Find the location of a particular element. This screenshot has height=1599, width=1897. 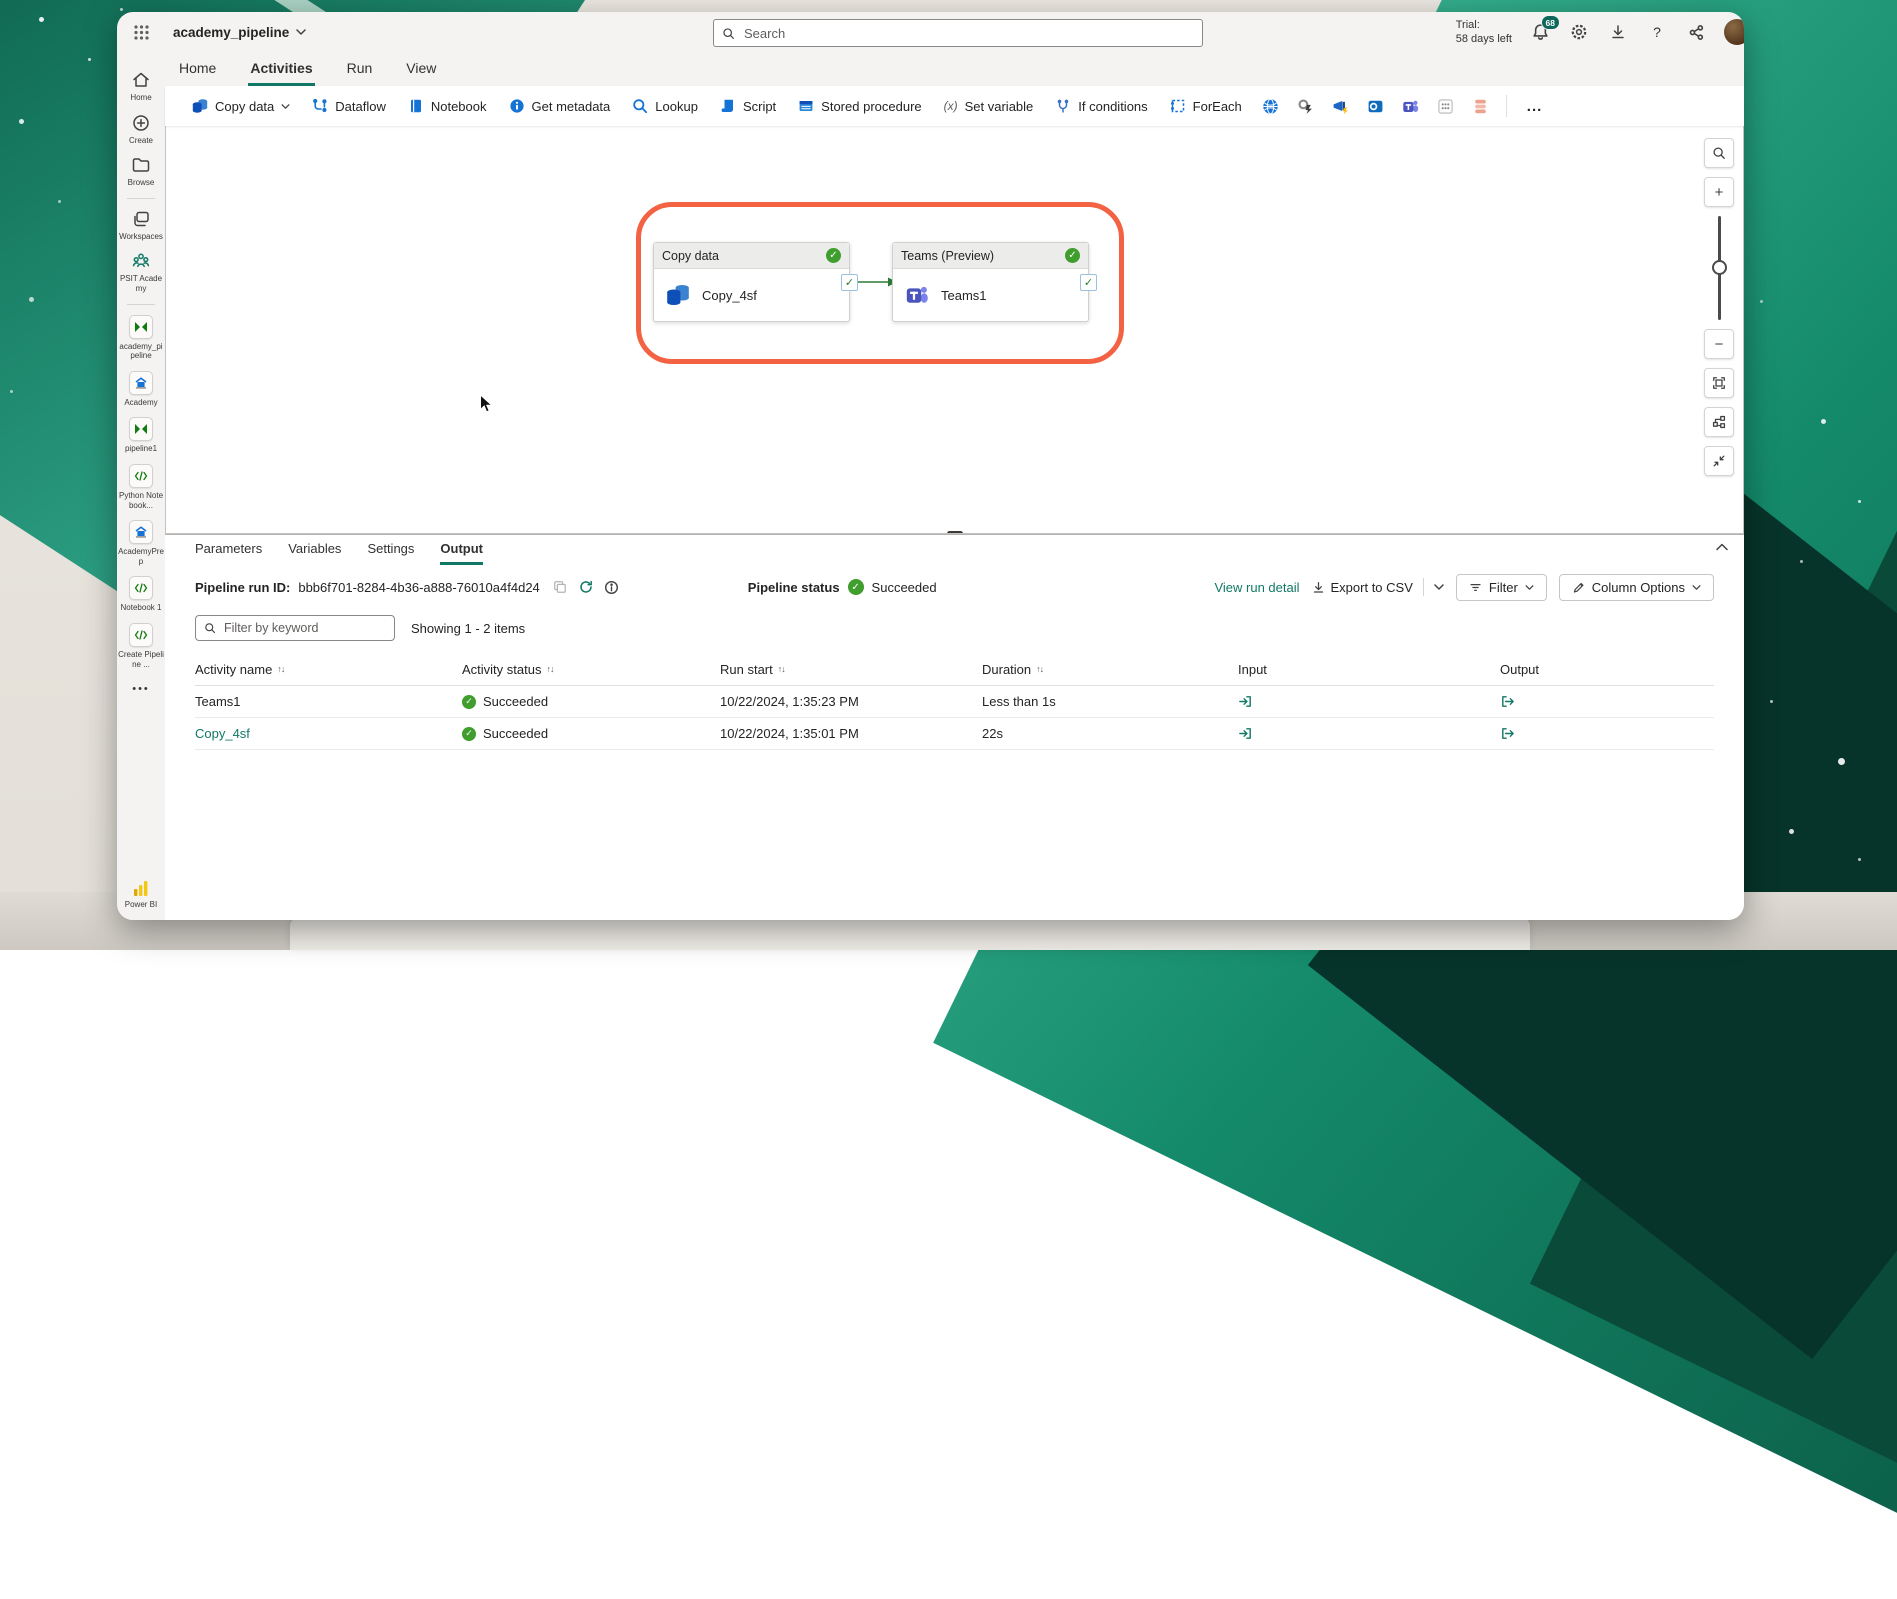

tab-activities: Activities is located at coordinates (281, 71).